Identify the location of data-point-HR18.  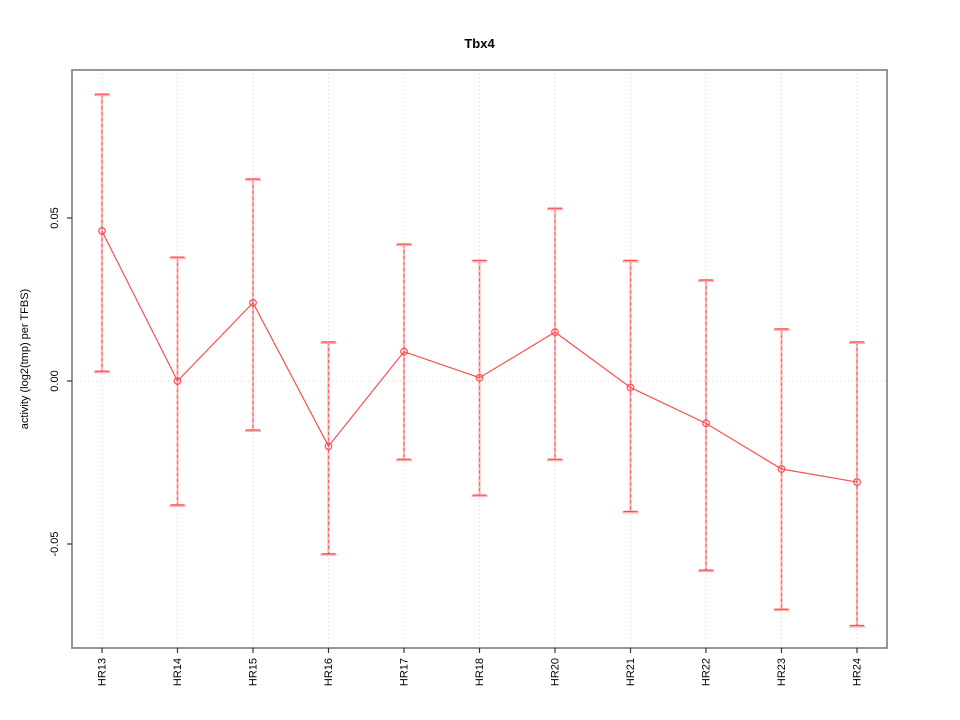
(479, 377).